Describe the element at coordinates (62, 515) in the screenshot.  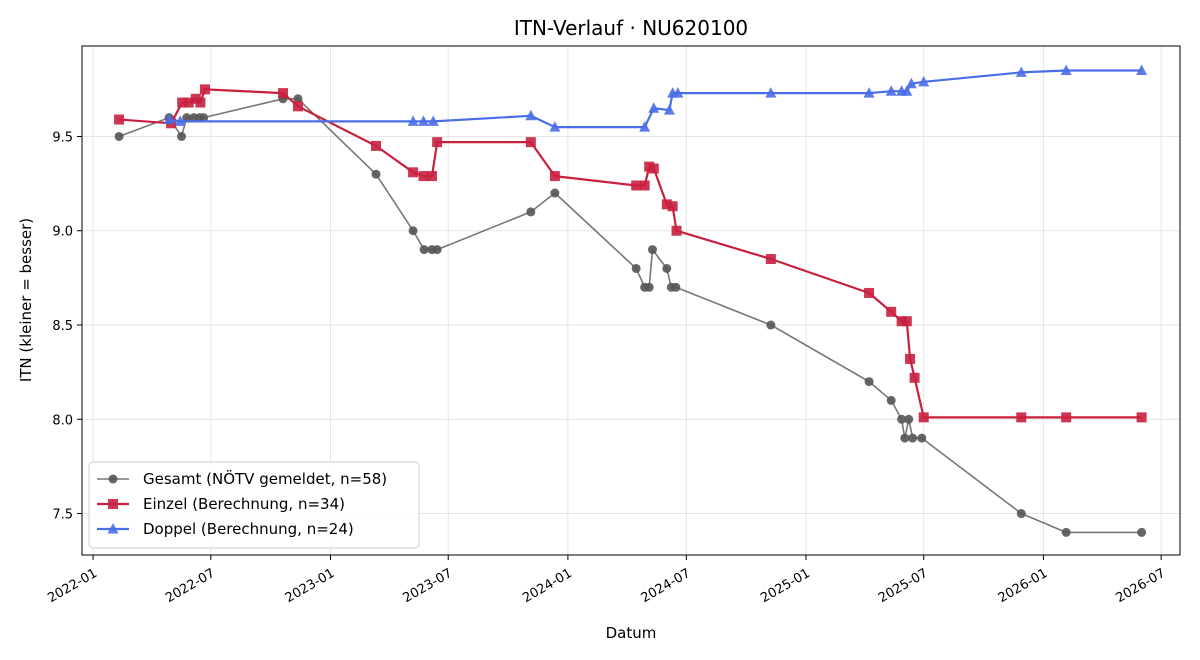
I see `y-tick-label: 7.5` at that location.